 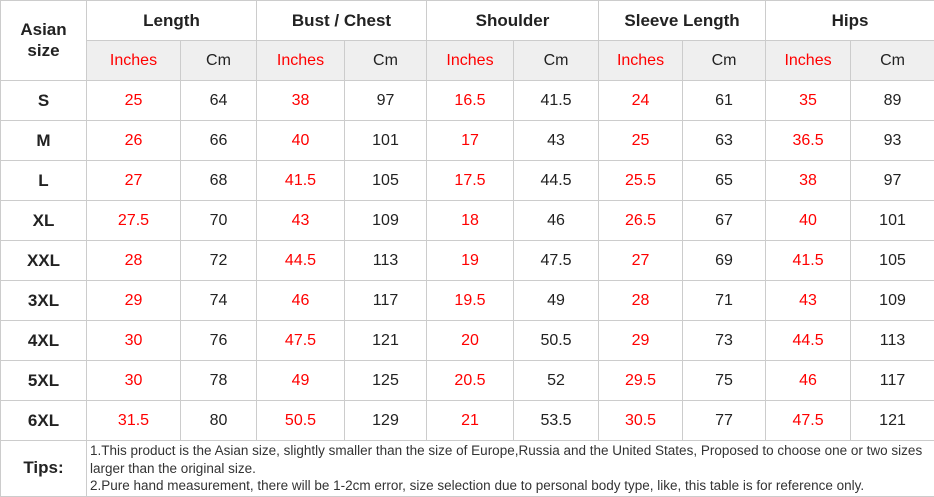 I want to click on tips-label: Tips:, so click(x=44, y=469).